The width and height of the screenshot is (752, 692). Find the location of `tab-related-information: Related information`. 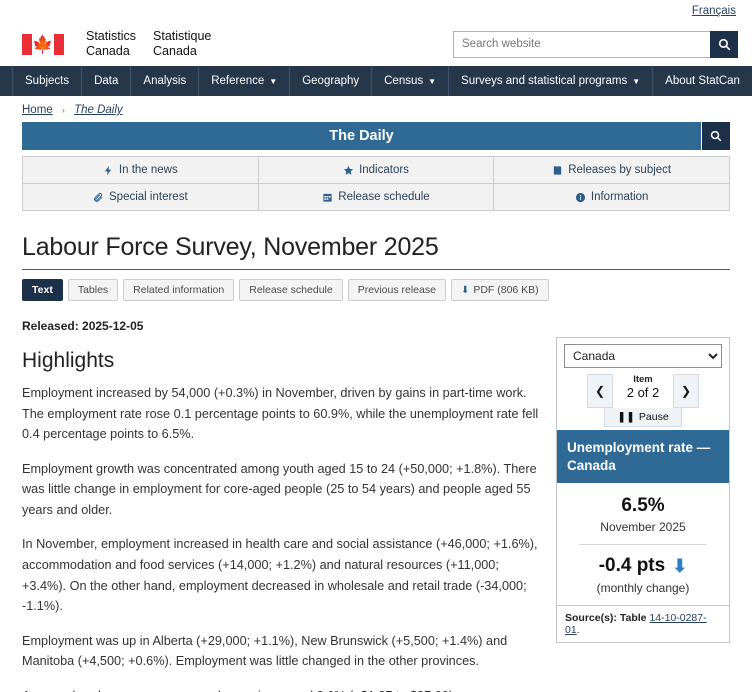

tab-related-information: Related information is located at coordinates (179, 290).